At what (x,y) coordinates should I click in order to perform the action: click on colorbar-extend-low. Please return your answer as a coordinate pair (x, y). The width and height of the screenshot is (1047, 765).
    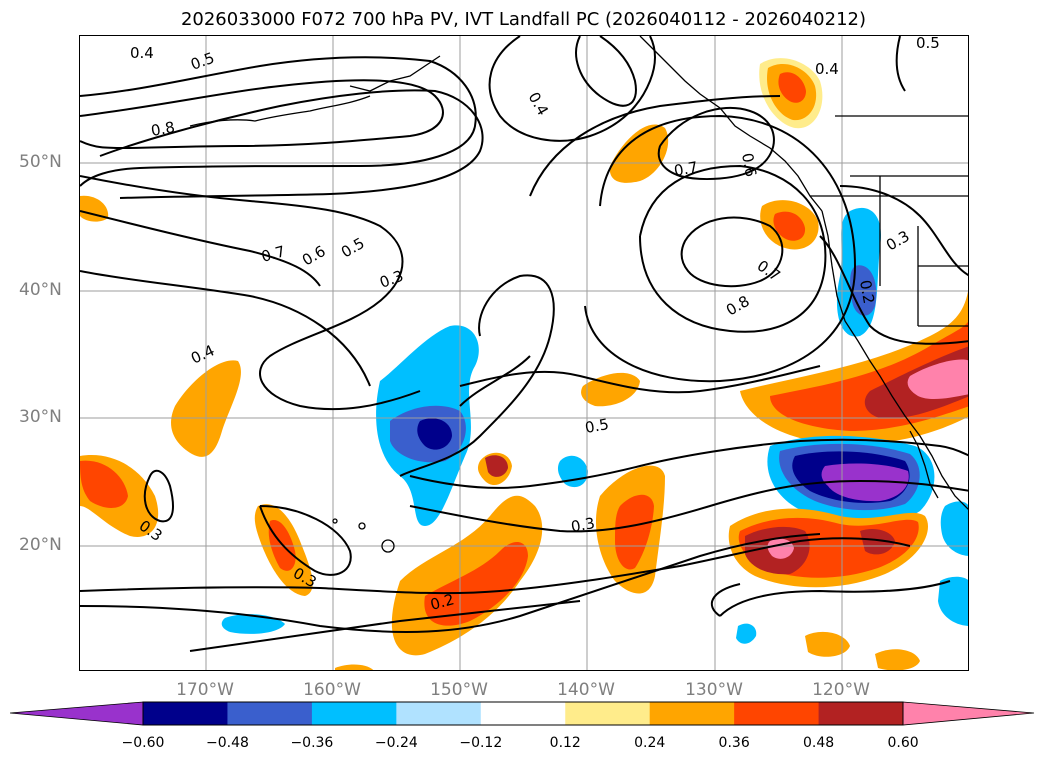
    Looking at the image, I should click on (77, 713).